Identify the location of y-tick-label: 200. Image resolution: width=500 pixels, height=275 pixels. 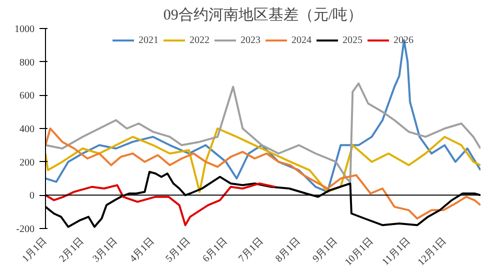
(27, 162).